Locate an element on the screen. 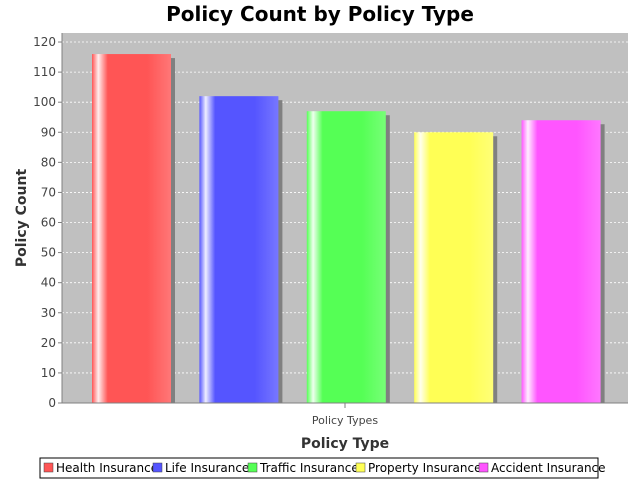 This screenshot has height=480, width=640. legend-item-label: Property Insurance is located at coordinates (424, 468).